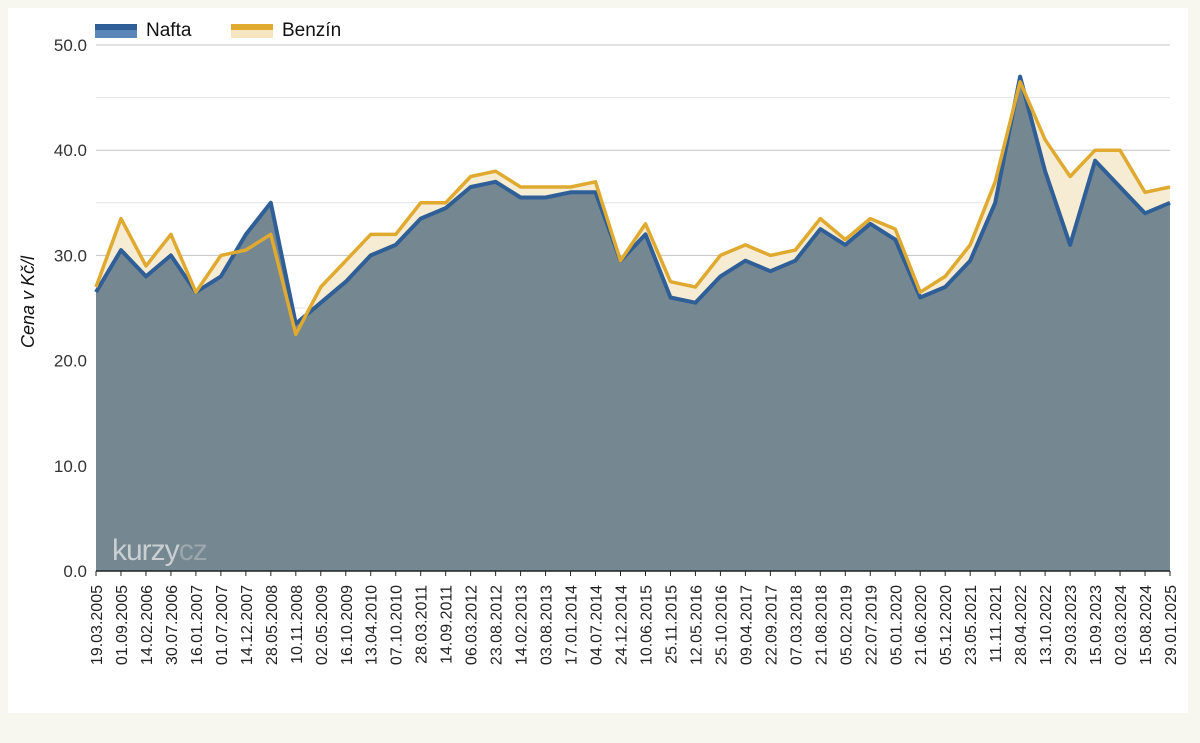 This screenshot has height=743, width=1200. I want to click on x-tick-label: 10.11.2008, so click(297, 624).